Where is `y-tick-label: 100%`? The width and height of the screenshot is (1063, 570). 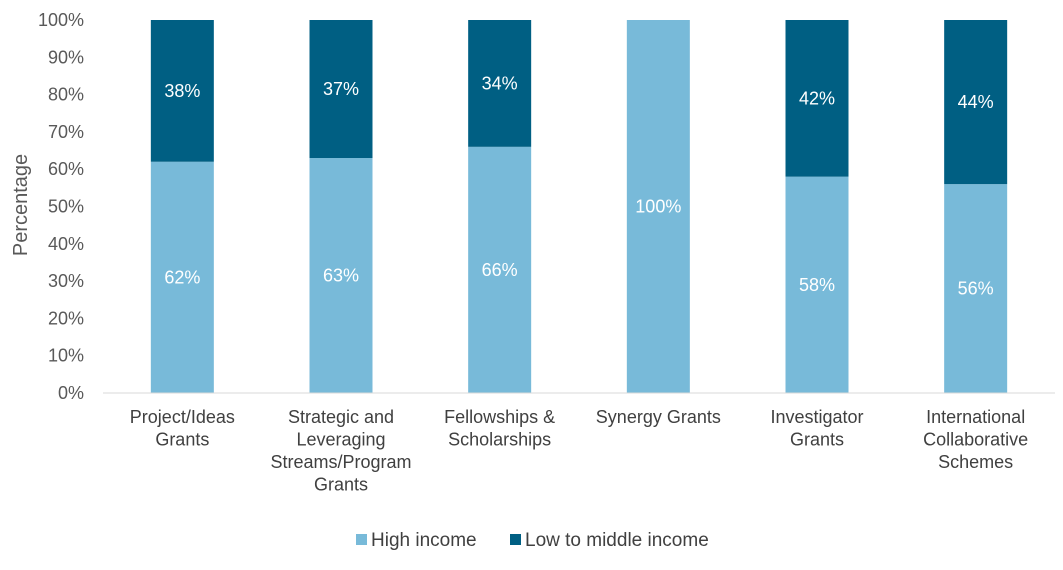 y-tick-label: 100% is located at coordinates (61, 20).